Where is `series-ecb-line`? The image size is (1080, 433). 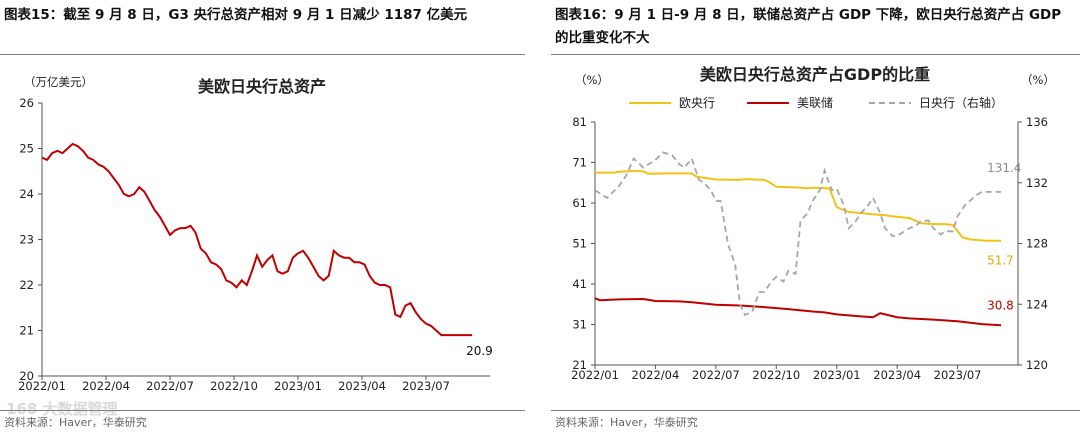
series-ecb-line is located at coordinates (798, 205).